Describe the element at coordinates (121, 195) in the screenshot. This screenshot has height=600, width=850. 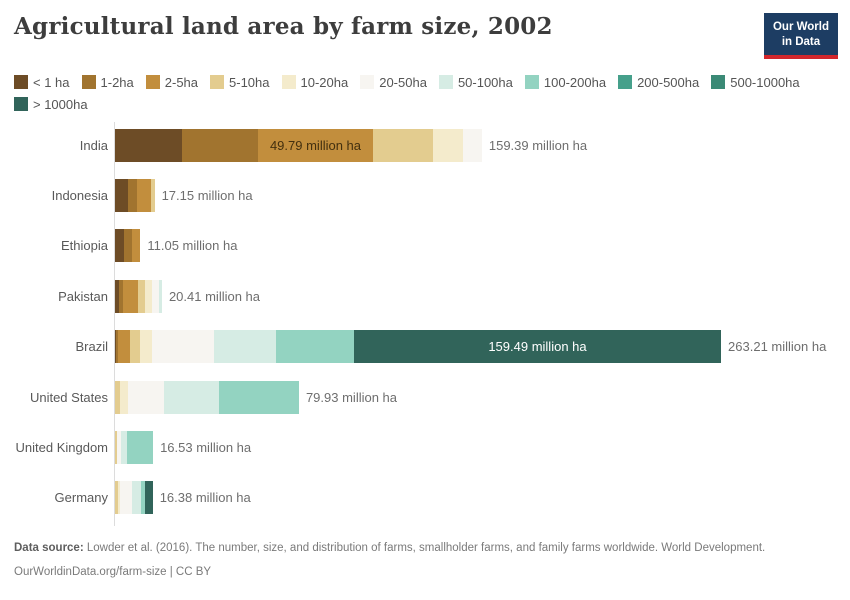
I see `bar-segment-indonesia-1-ha` at that location.